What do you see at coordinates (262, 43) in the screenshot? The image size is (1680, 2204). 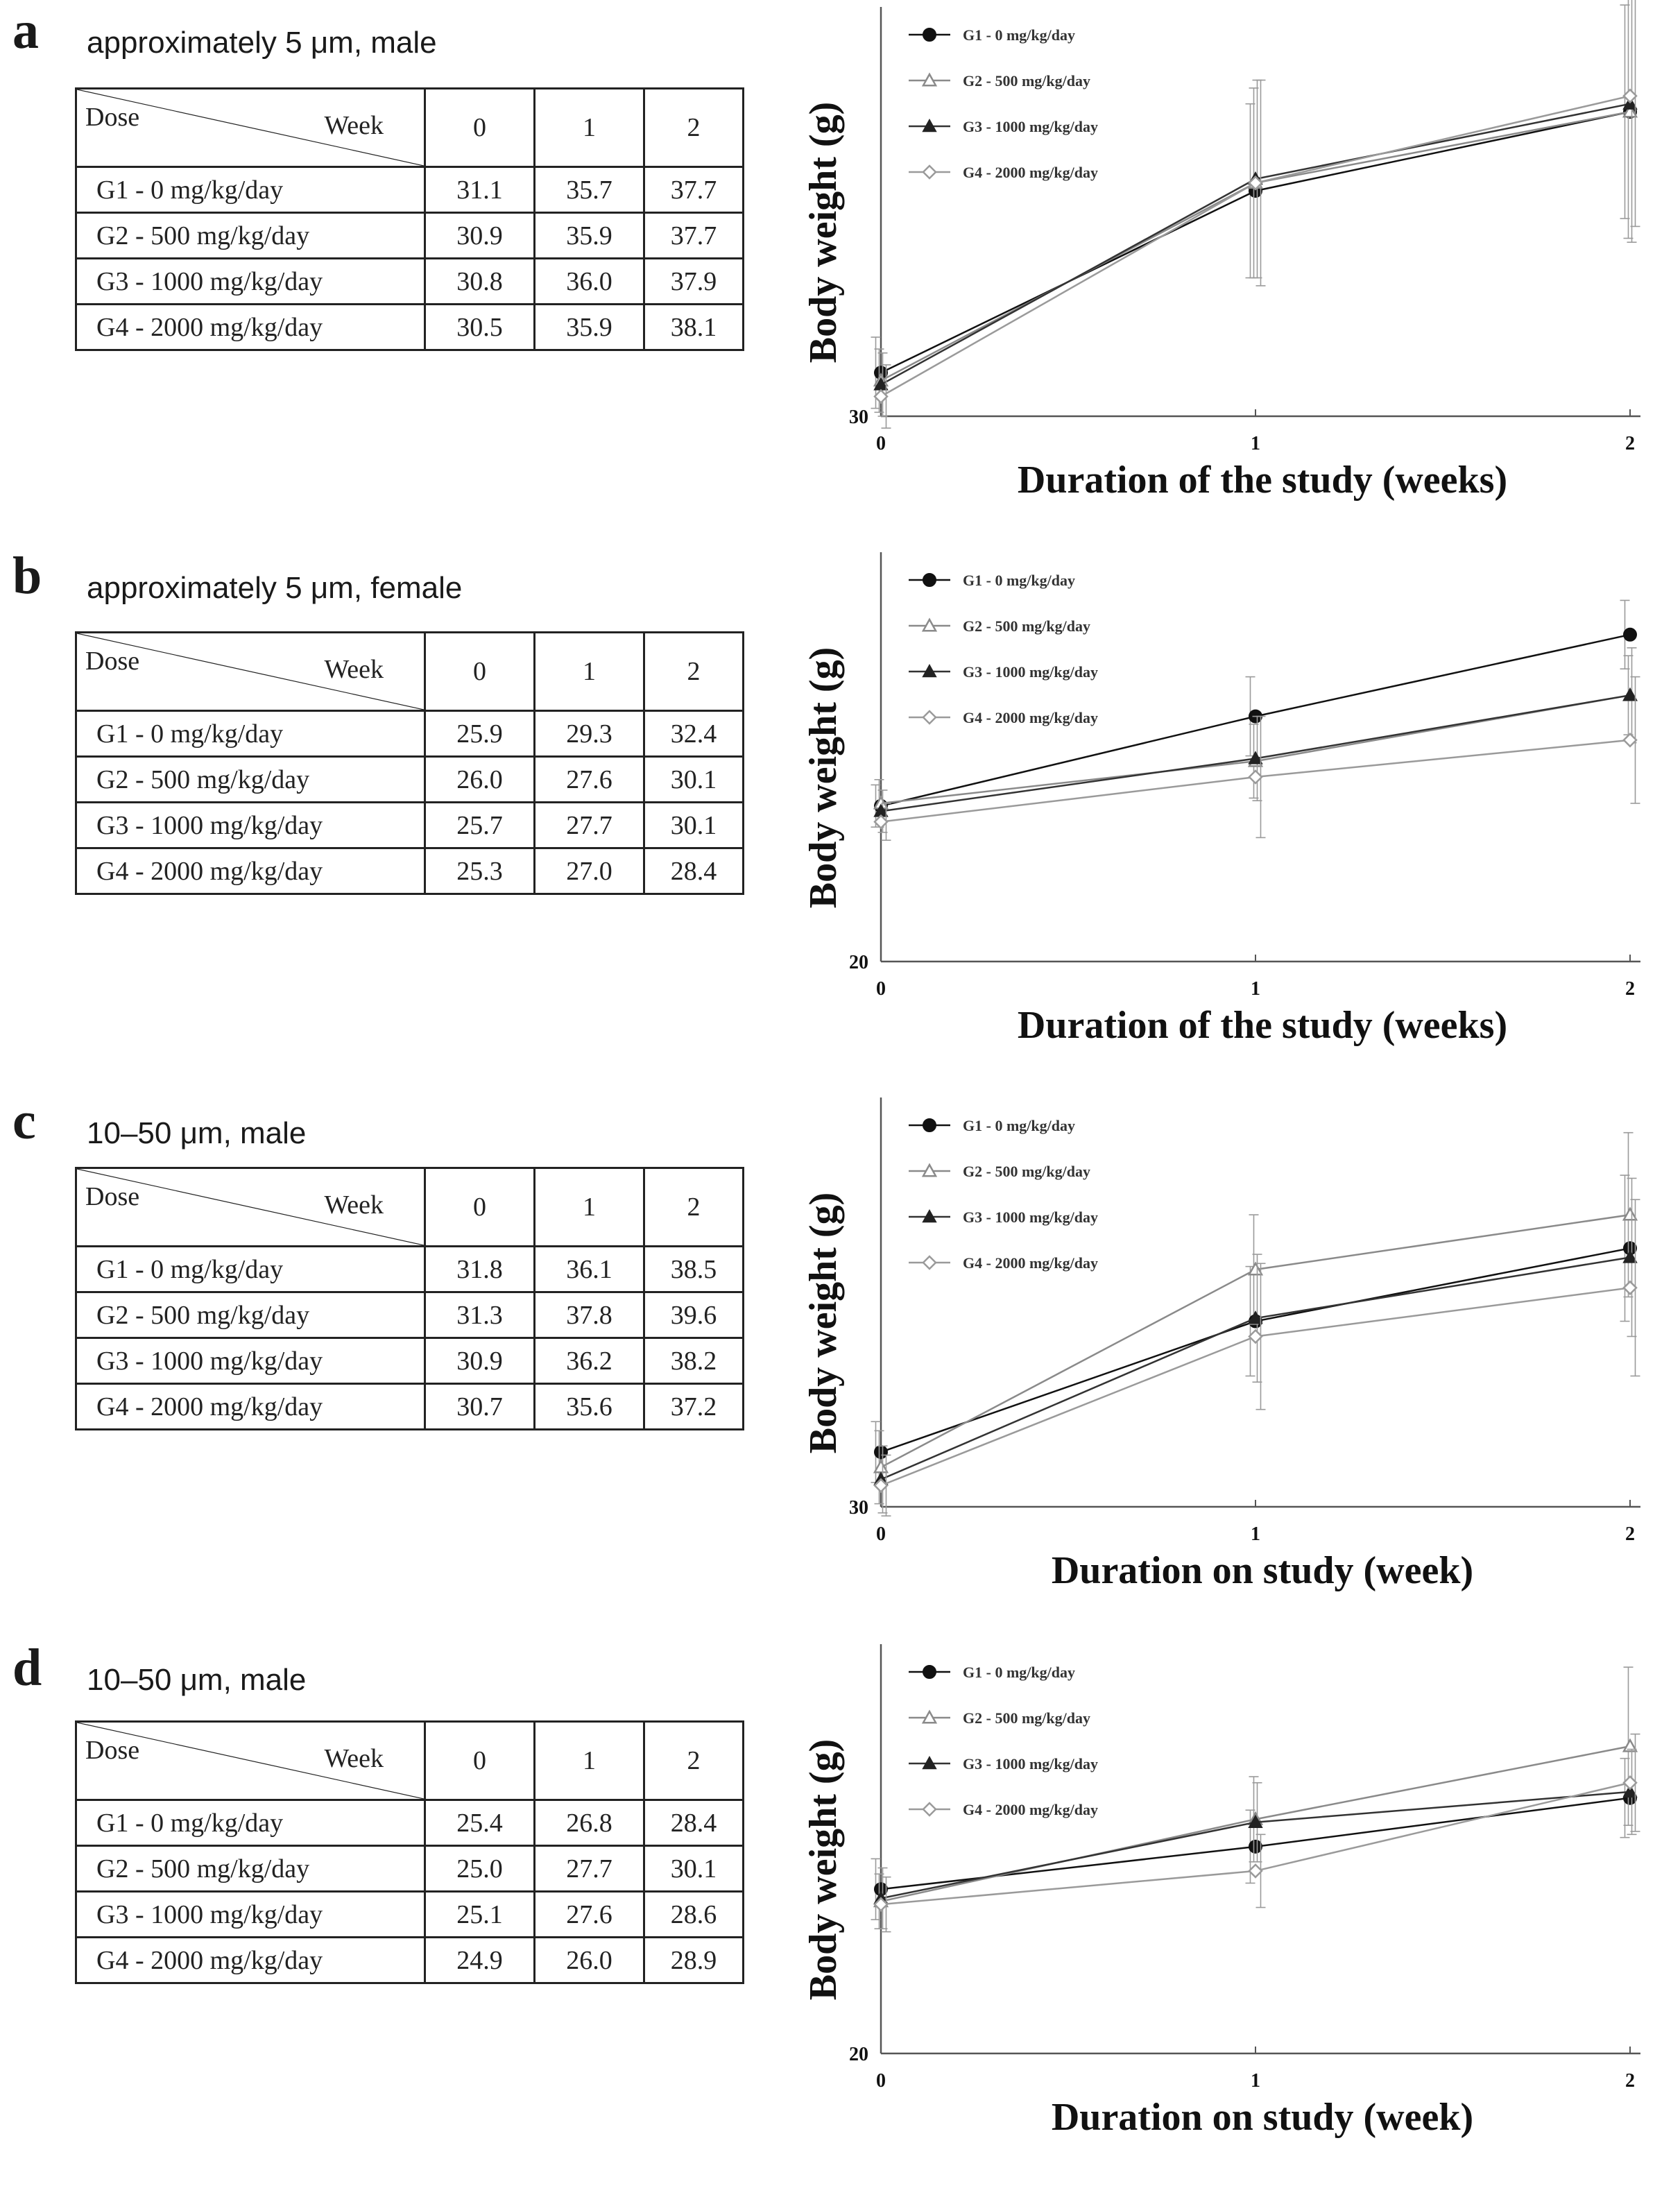 I see `panel-title: approximately 5 μm, male` at bounding box center [262, 43].